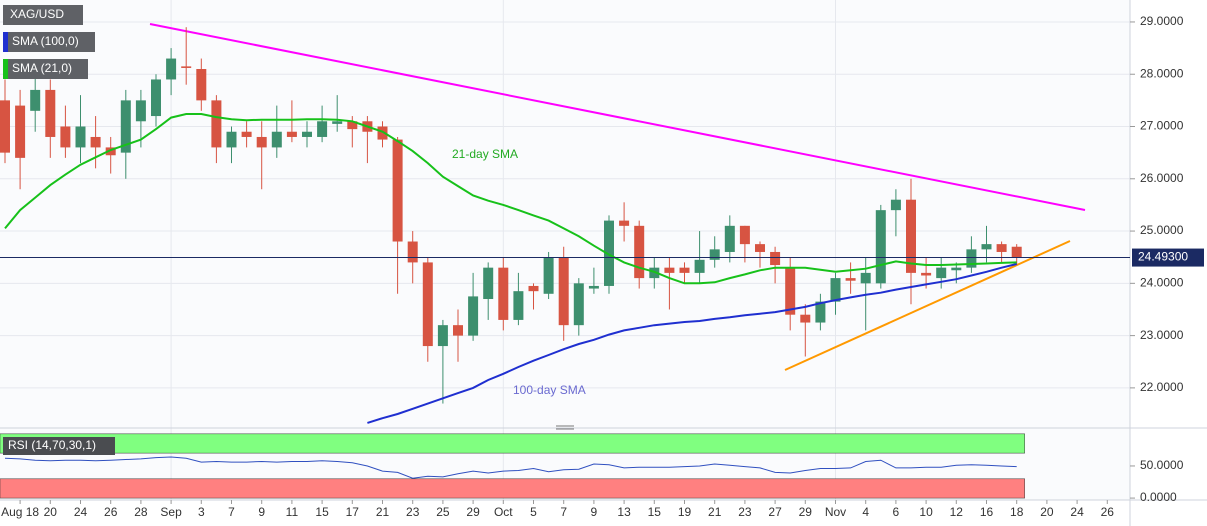 Image resolution: width=1207 pixels, height=526 pixels. I want to click on legend-label: SMA (21,0), so click(42, 68).